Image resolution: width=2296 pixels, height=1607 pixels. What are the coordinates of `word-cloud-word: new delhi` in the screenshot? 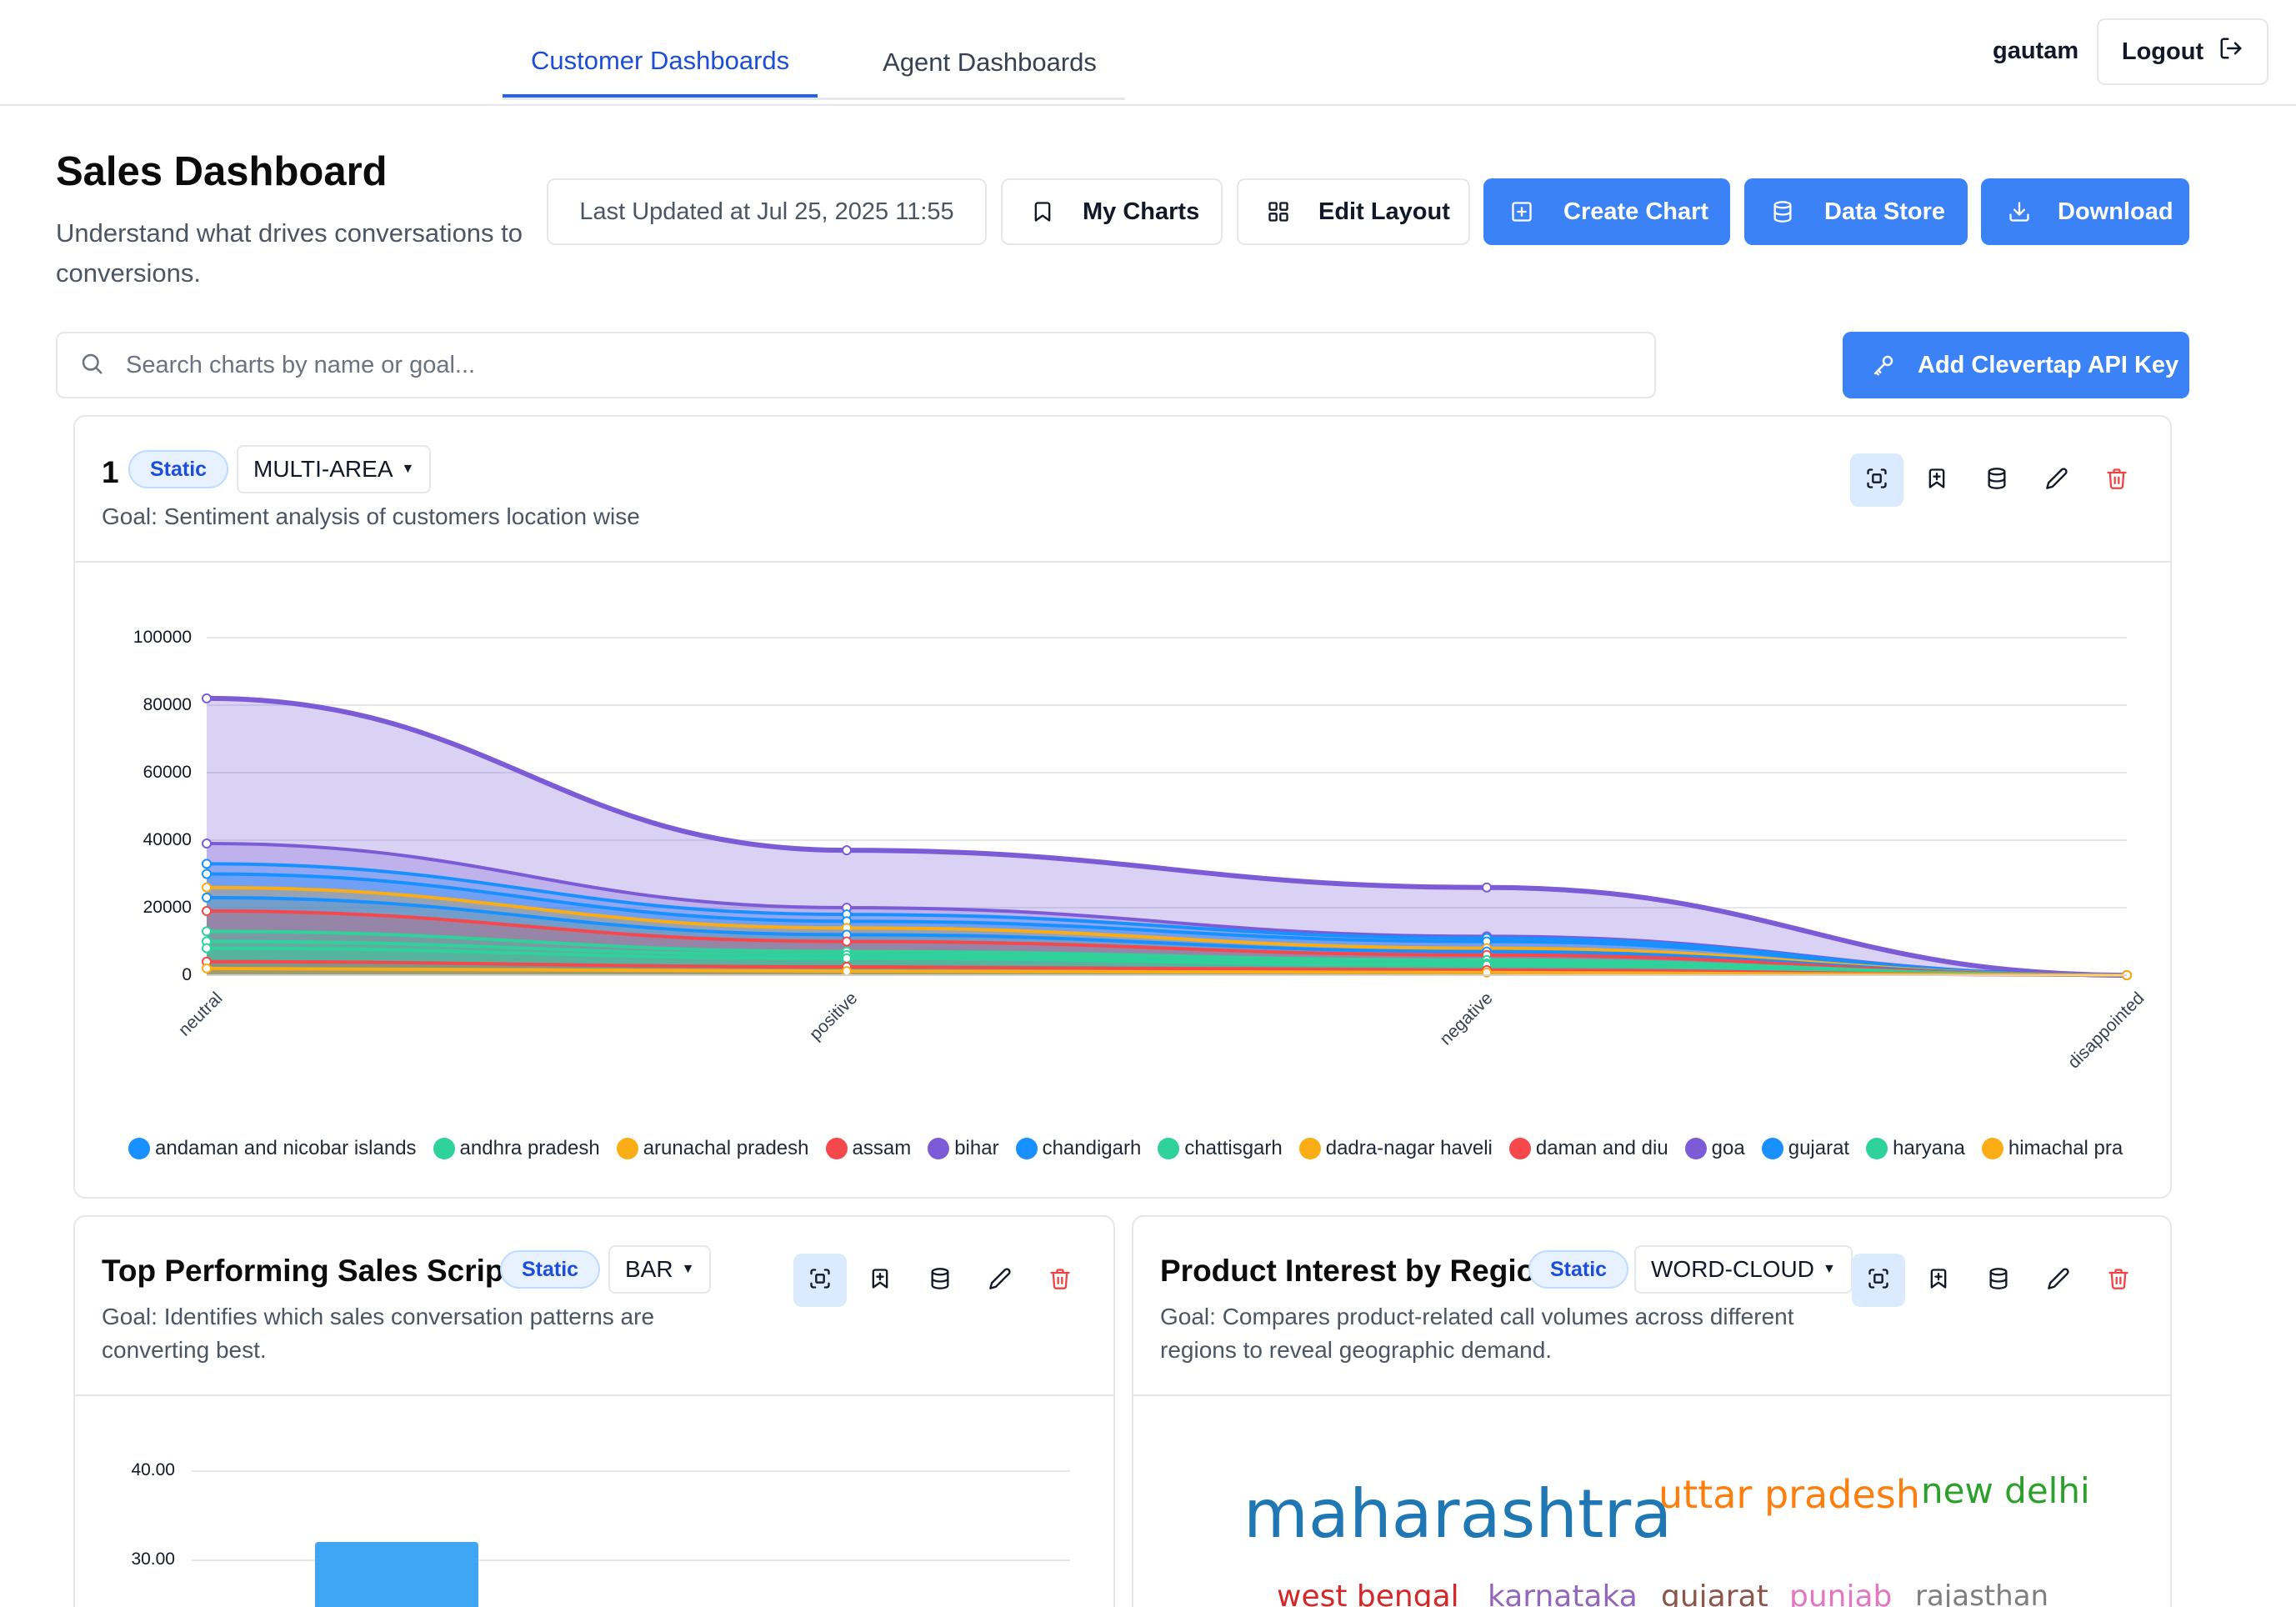 It's located at (2005, 1491).